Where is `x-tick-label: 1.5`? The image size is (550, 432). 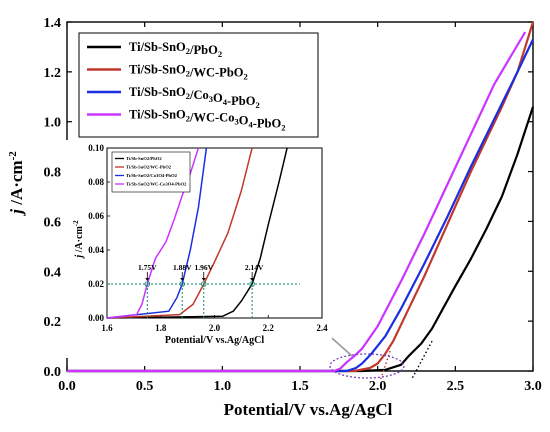
x-tick-label: 1.5 is located at coordinates (300, 386).